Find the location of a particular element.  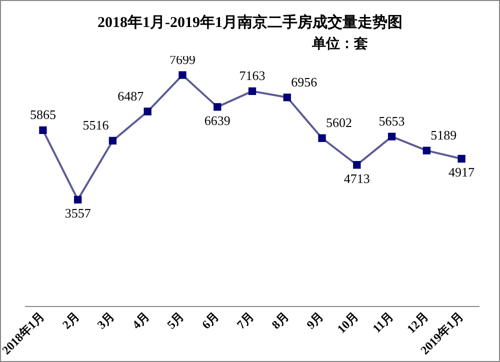

x-tick-label: 10月 is located at coordinates (348, 322).